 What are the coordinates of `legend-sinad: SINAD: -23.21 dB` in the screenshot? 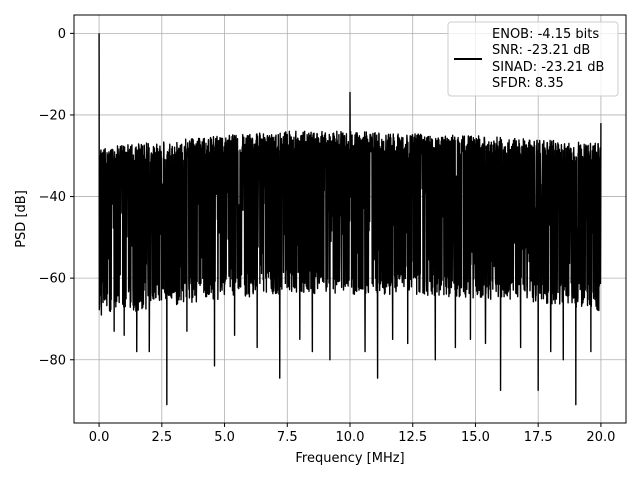 It's located at (548, 67).